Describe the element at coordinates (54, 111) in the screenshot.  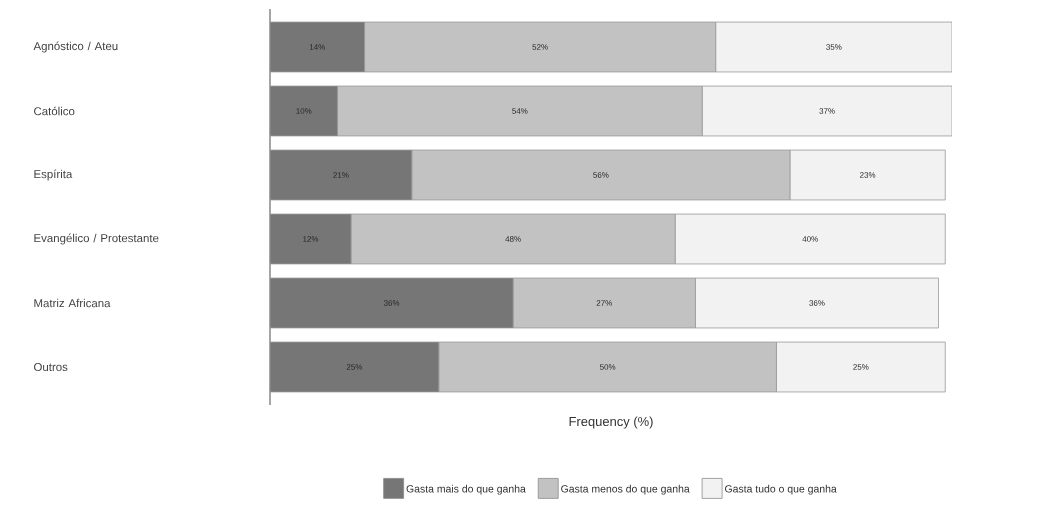
I see `y-tick-label: Católico` at that location.